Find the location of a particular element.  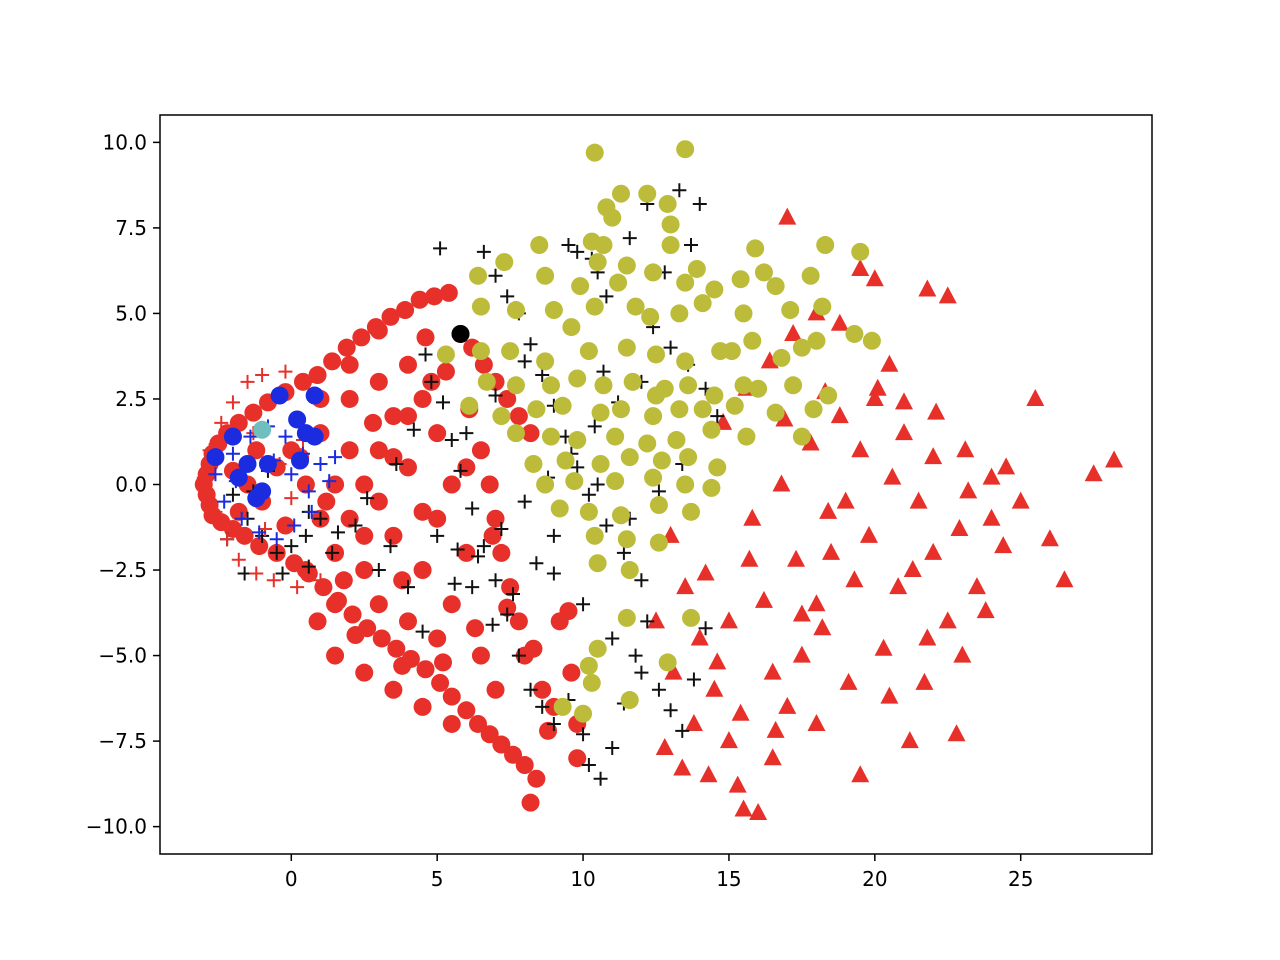

x-tick-label: 10 is located at coordinates (582, 879).